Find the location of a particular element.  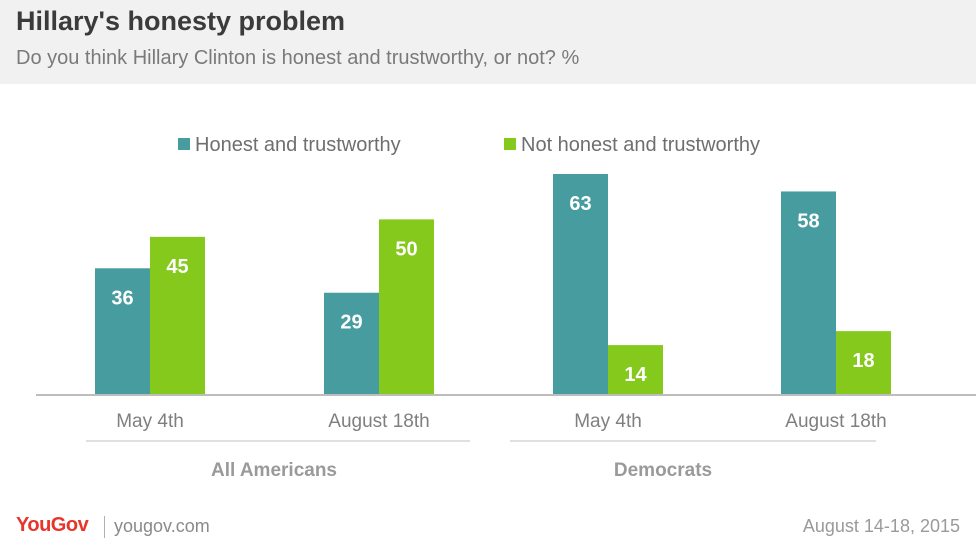

group-label-2: Democrats is located at coordinates (663, 470).